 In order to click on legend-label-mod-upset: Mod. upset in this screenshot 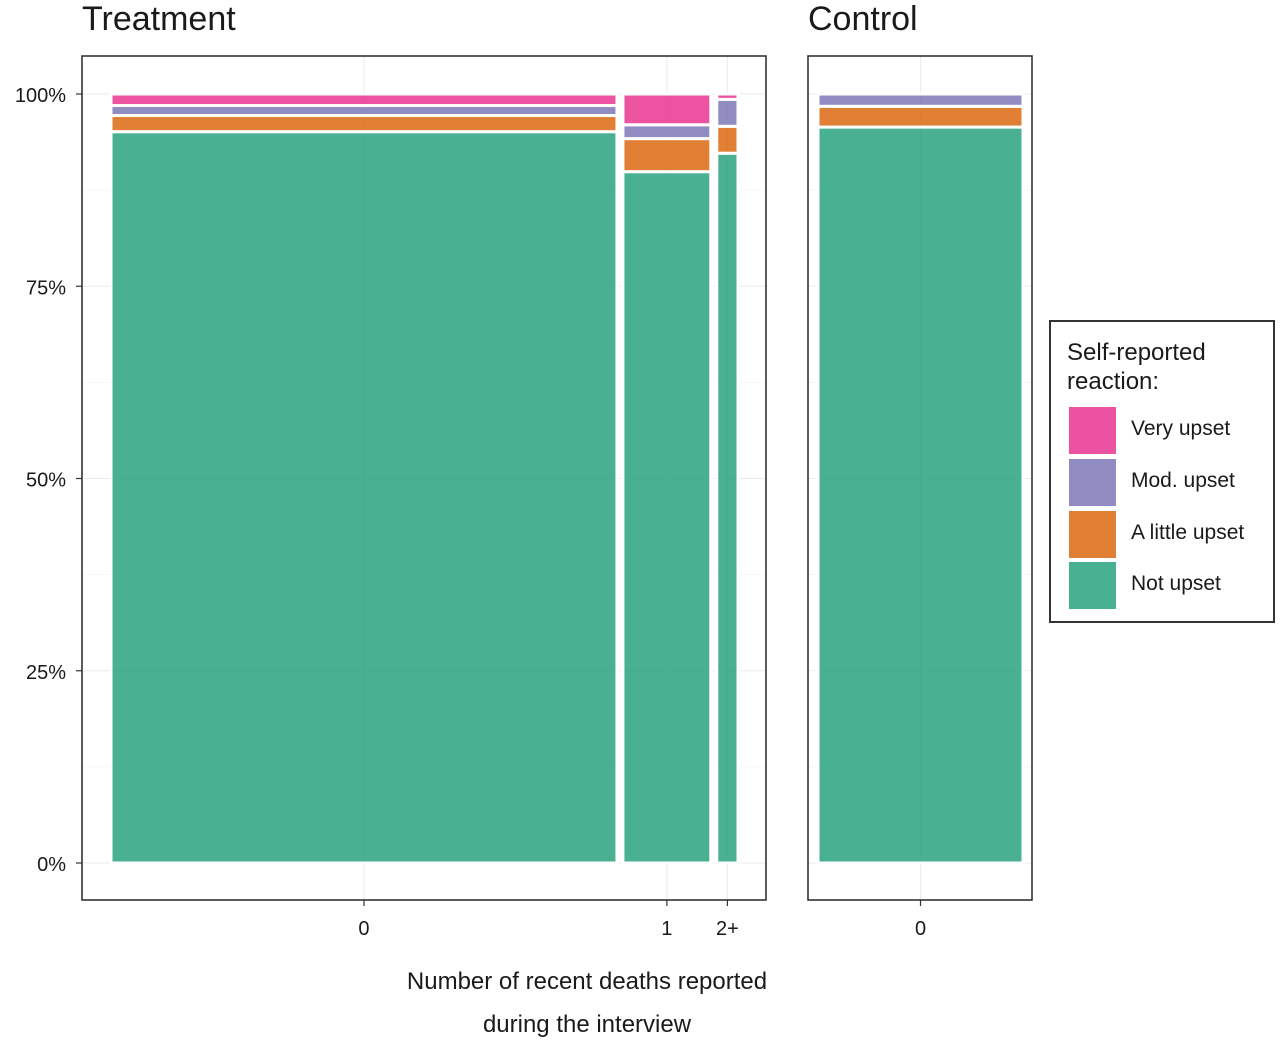, I will do `click(1183, 480)`.